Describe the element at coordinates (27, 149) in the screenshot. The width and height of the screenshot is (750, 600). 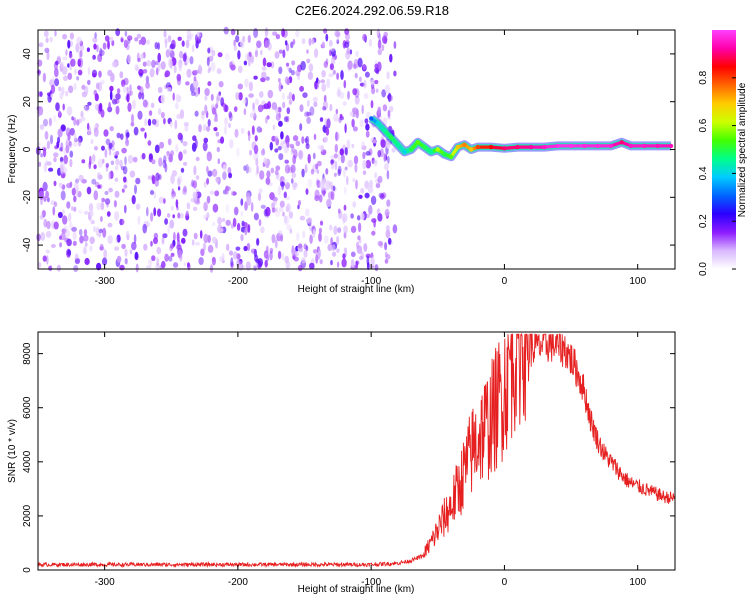
I see `y-tick-label: 0` at that location.